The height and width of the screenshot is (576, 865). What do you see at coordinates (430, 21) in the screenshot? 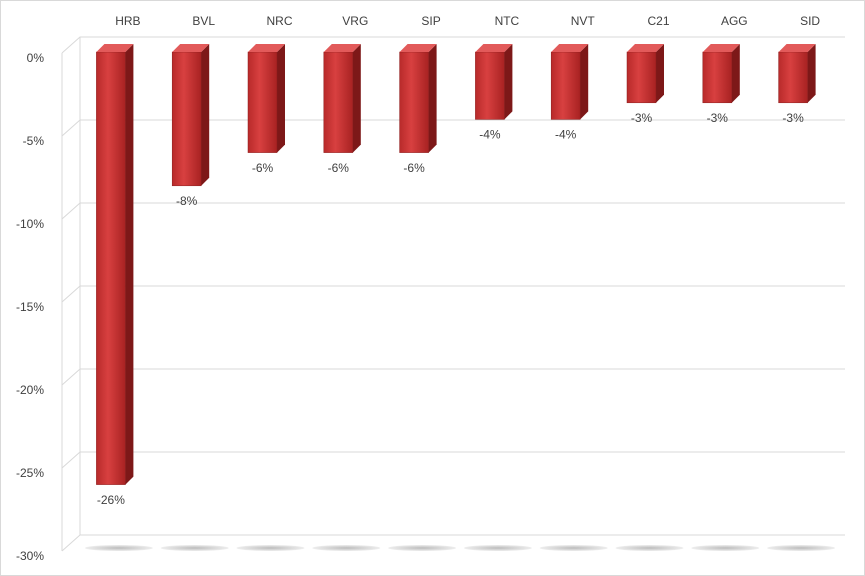
I see `x-tick-label: SIP` at bounding box center [430, 21].